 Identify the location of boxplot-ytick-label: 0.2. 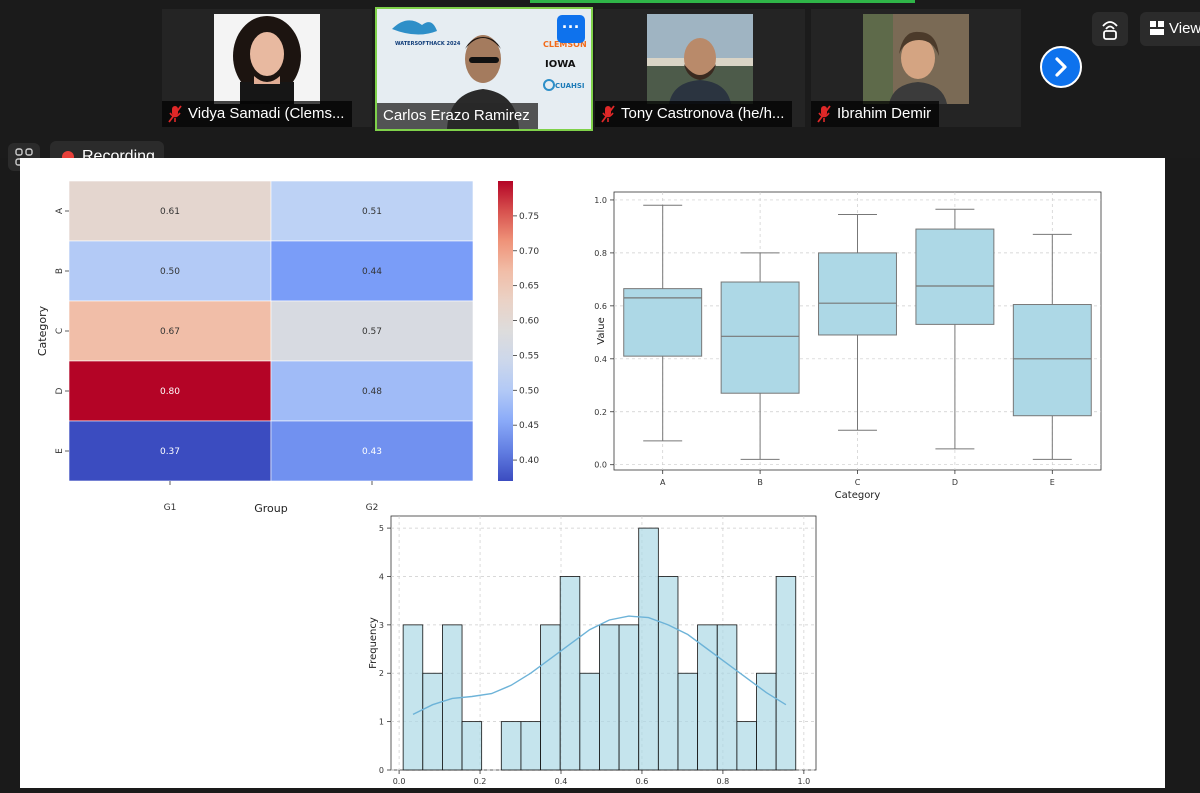
(600, 412).